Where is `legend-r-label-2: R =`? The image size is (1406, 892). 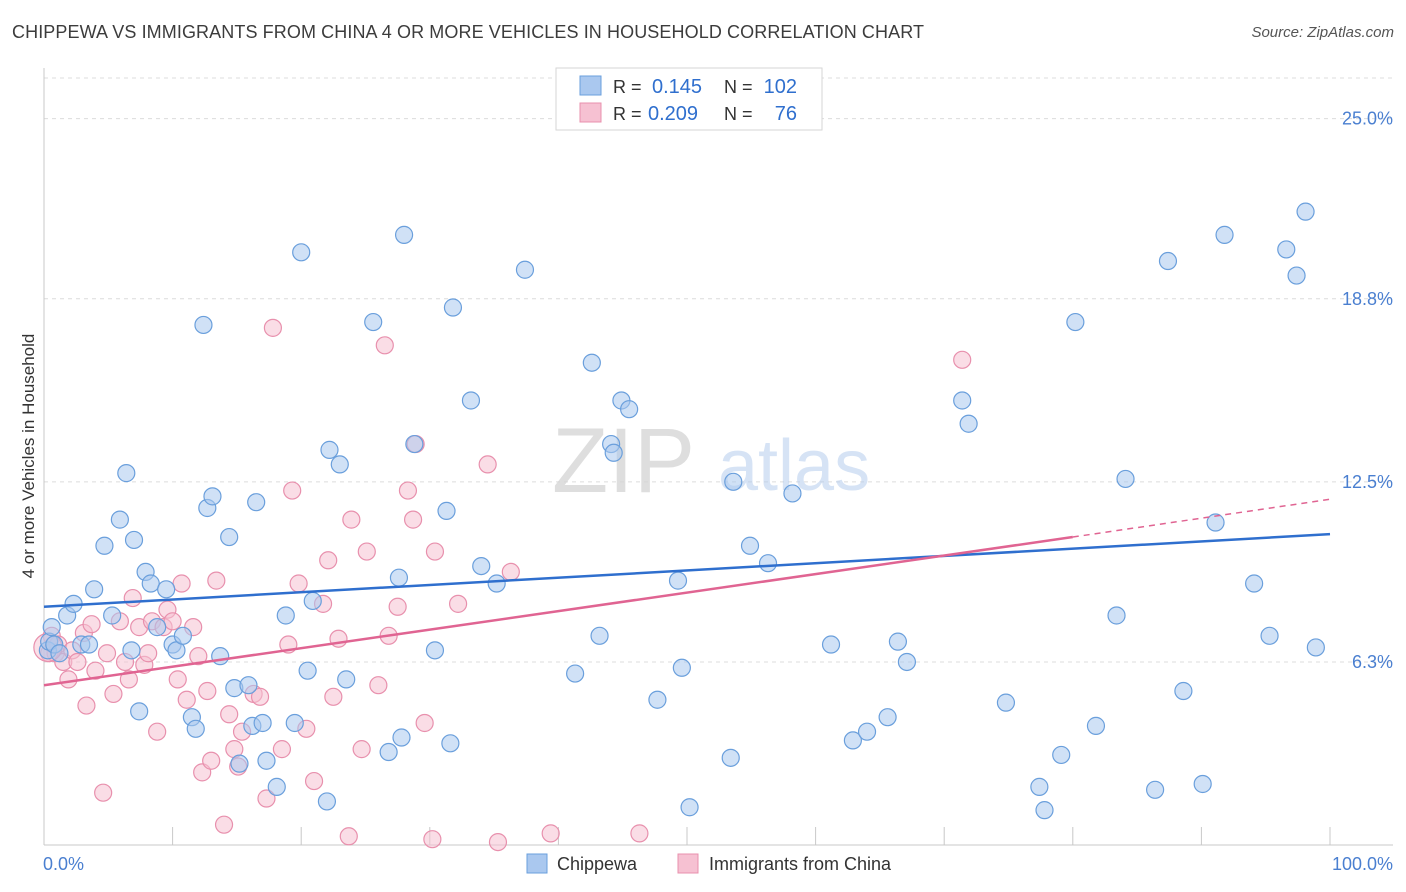 legend-r-label-2: R = is located at coordinates (627, 114).